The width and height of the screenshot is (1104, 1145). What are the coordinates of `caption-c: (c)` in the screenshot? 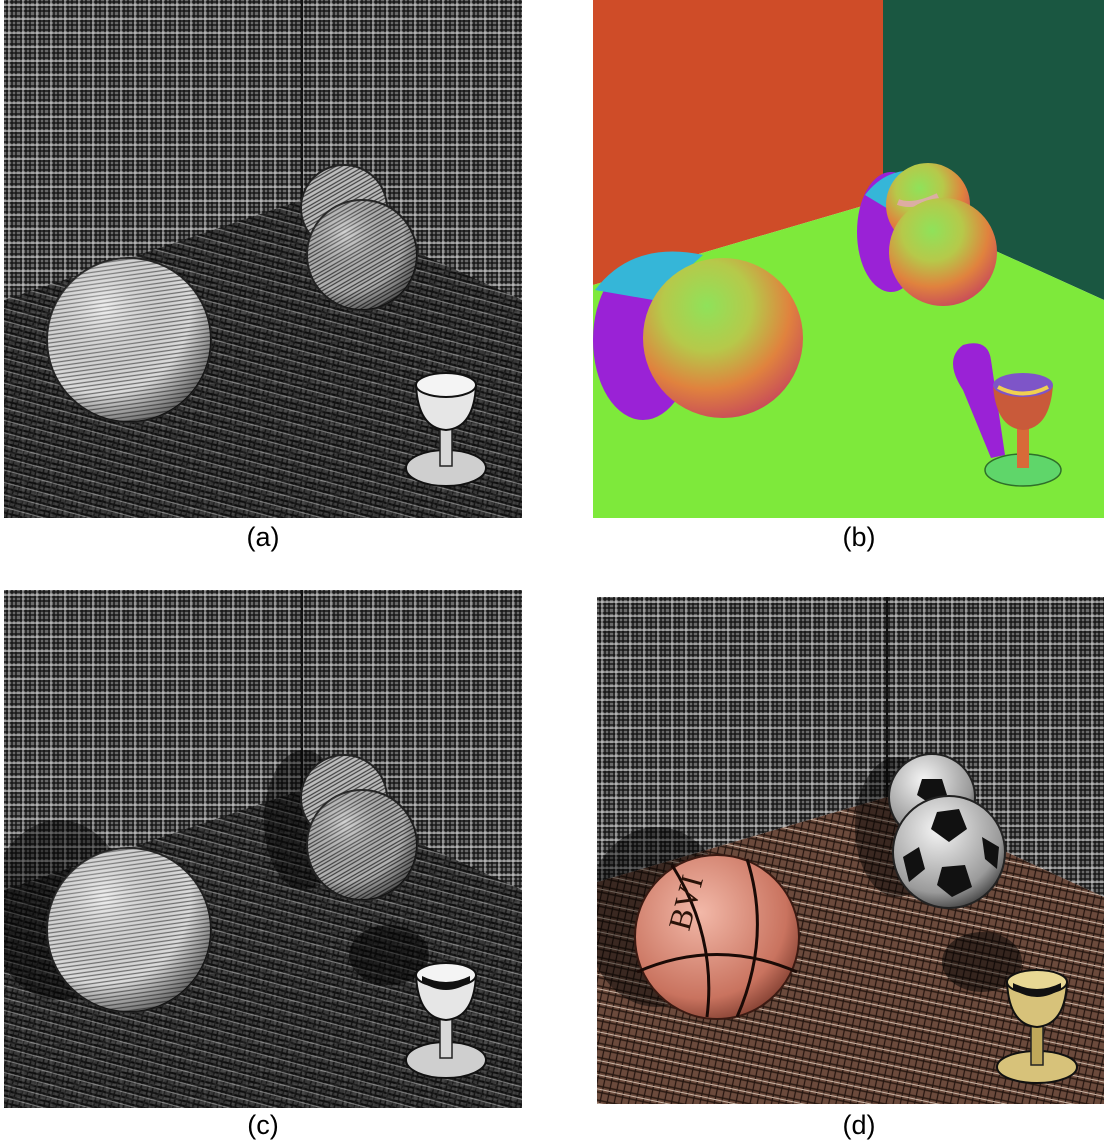 It's located at (263, 1125).